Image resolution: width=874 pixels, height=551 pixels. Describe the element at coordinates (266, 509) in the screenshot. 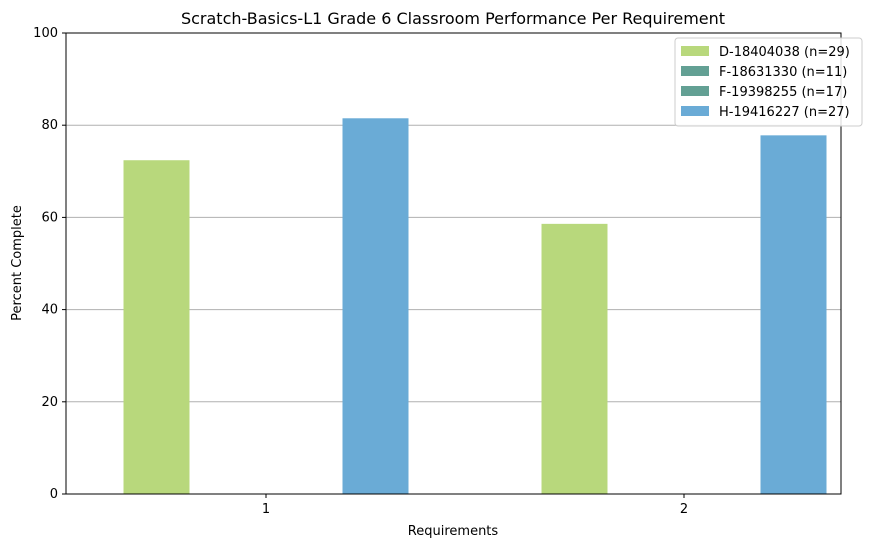

I see `x-tick-label: 1` at that location.